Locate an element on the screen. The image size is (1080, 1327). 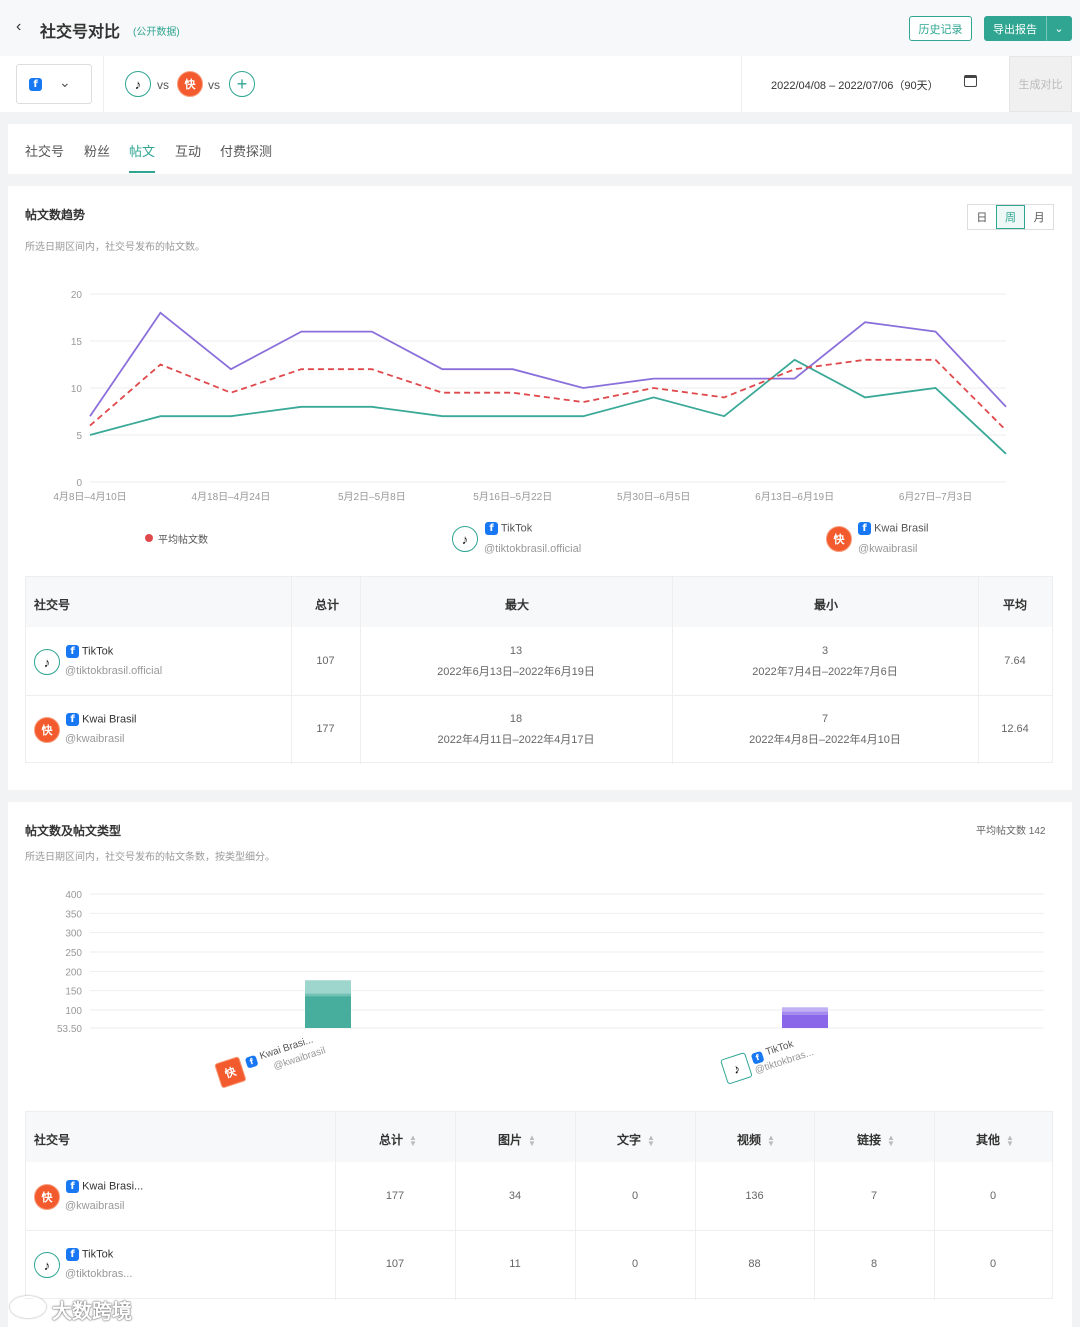
tab-posts: 帖文 is located at coordinates (142, 151).